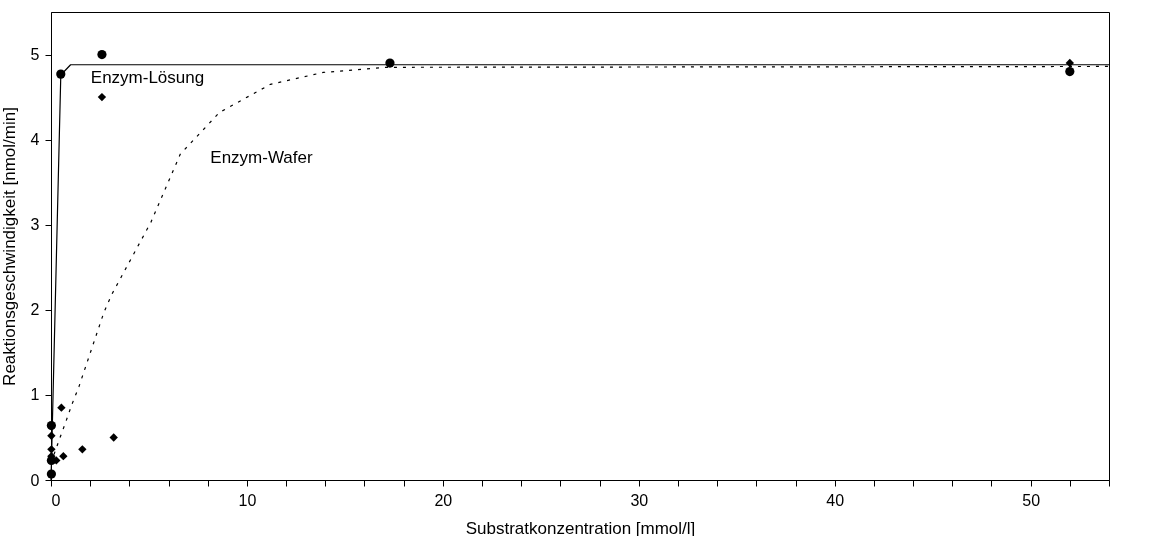 Image resolution: width=1151 pixels, height=558 pixels. Describe the element at coordinates (35, 225) in the screenshot. I see `y-tick-label: 3` at that location.